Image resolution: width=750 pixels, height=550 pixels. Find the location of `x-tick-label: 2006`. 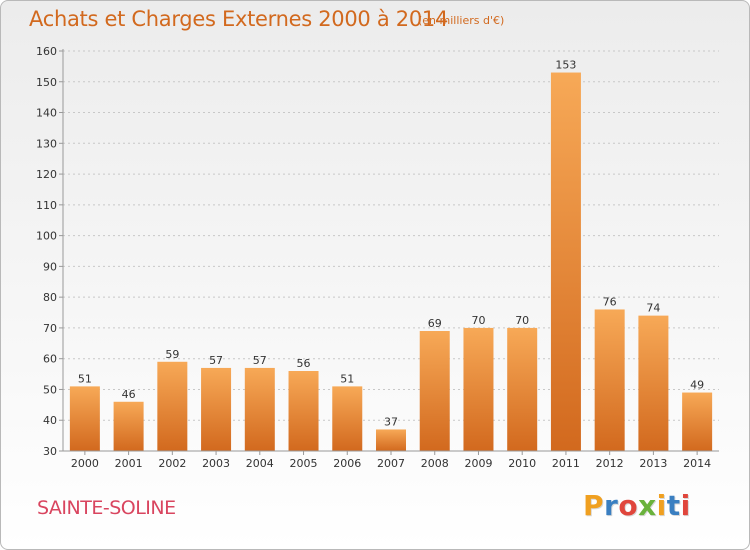

x-tick-label: 2006 is located at coordinates (347, 463).